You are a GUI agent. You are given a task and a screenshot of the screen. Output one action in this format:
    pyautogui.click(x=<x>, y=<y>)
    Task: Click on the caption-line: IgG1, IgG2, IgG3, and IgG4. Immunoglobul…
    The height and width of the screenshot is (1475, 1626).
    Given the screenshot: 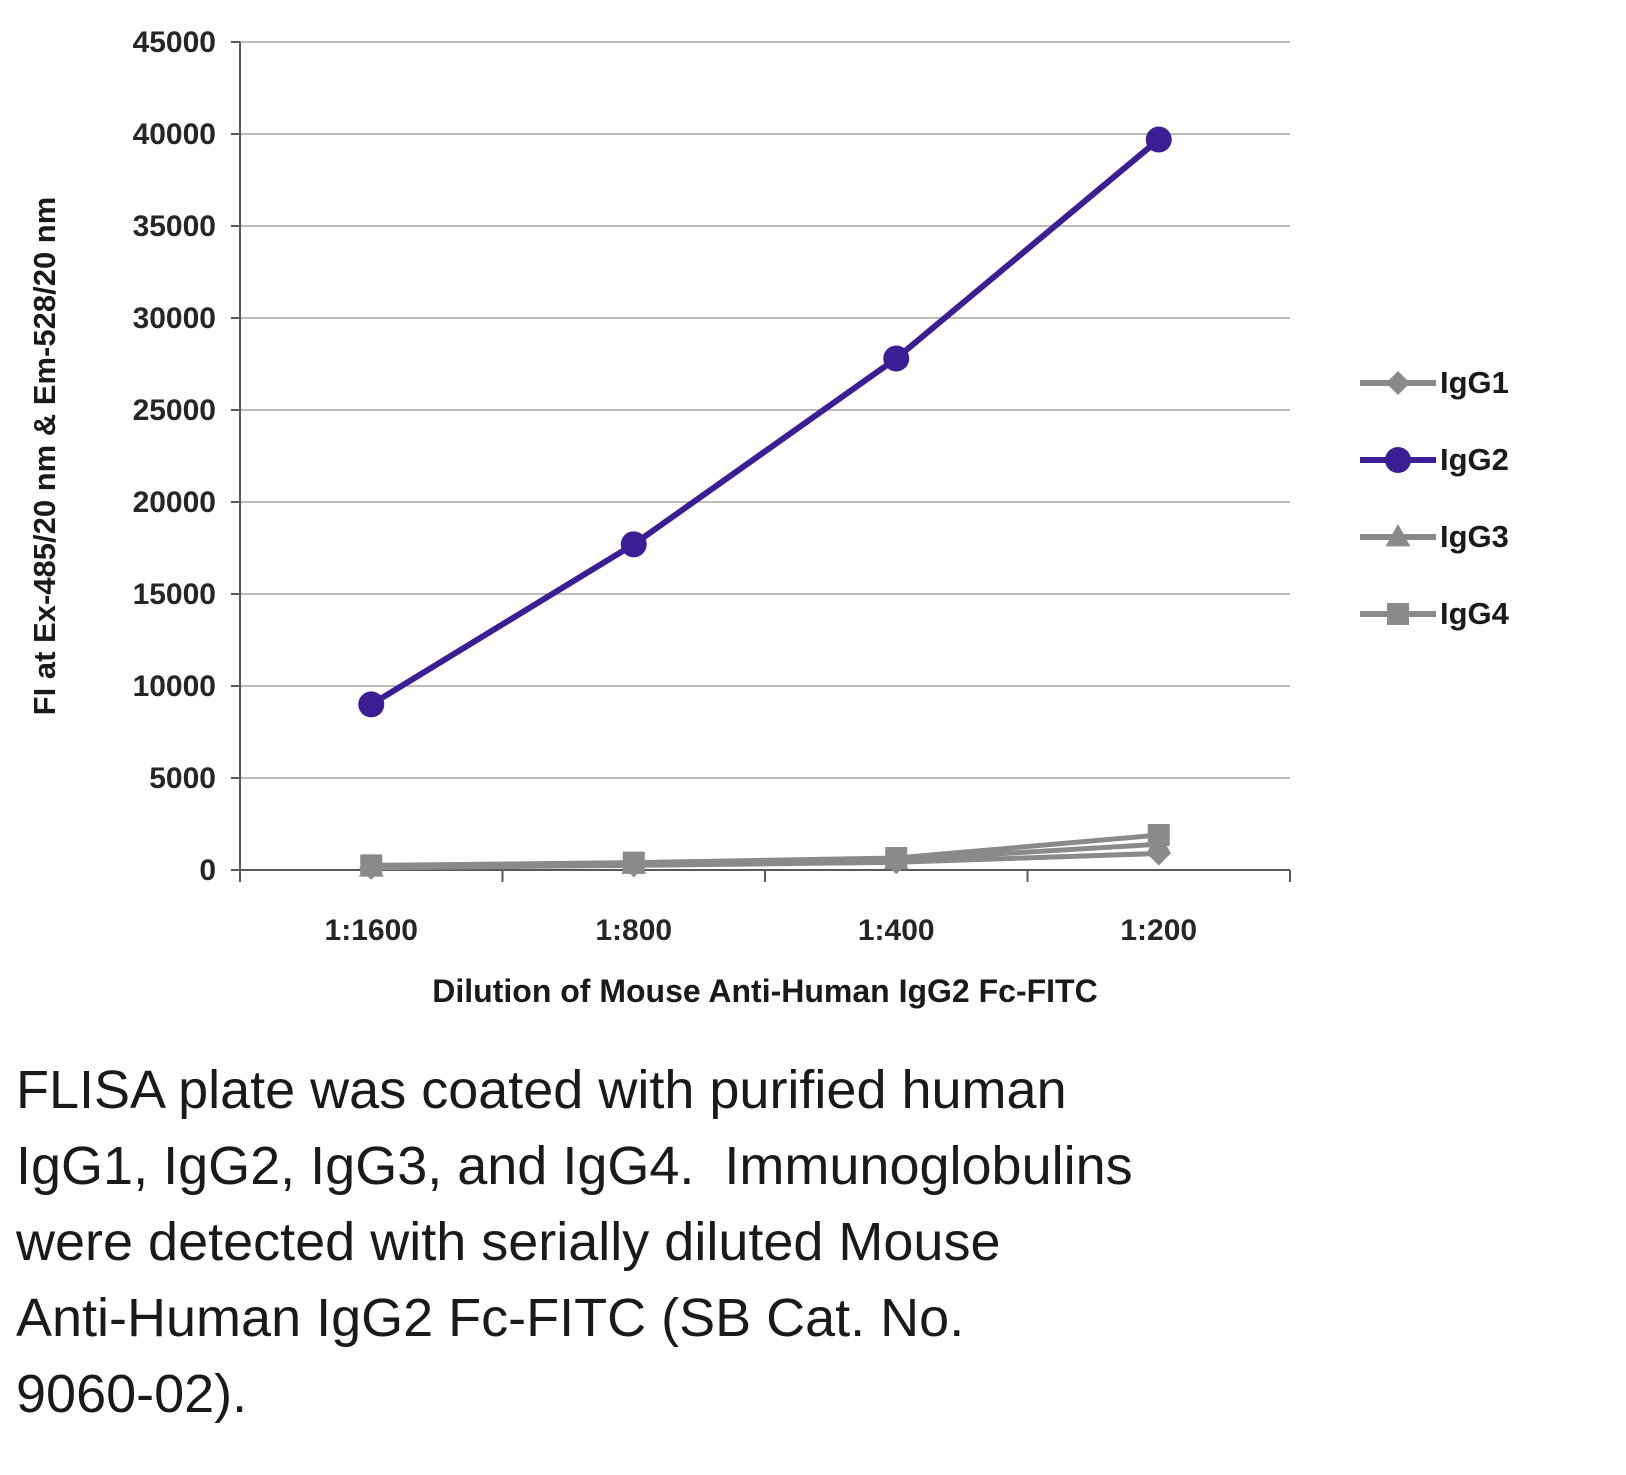 What is the action you would take?
    pyautogui.click(x=574, y=1166)
    